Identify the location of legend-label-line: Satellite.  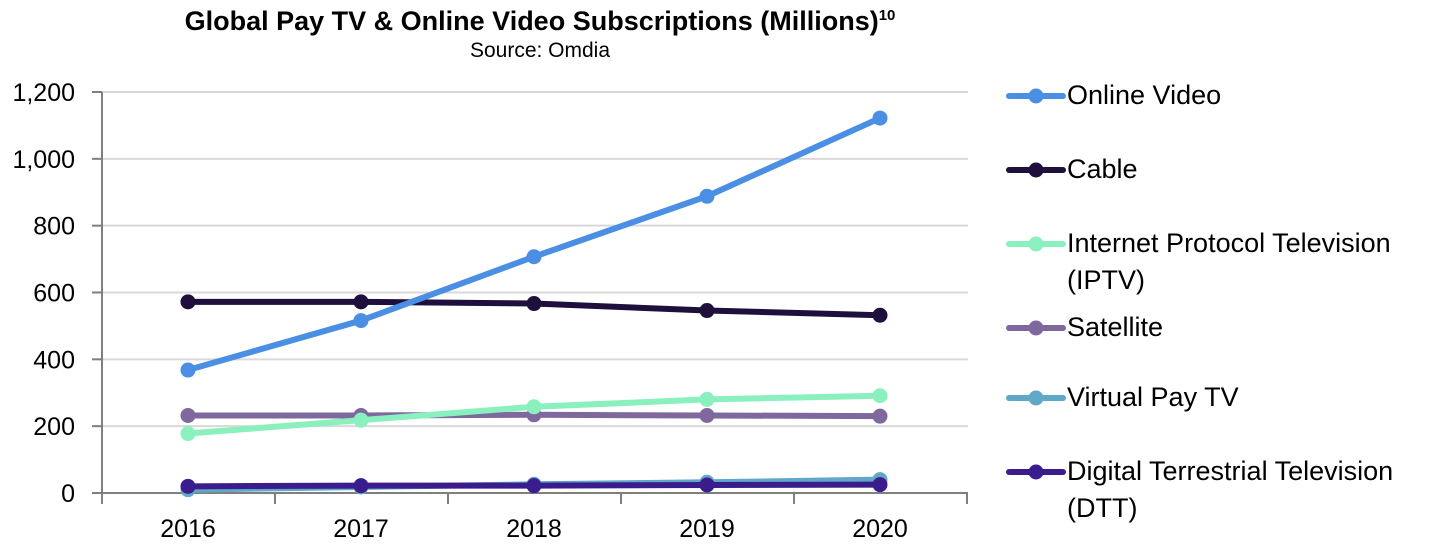
(1115, 327).